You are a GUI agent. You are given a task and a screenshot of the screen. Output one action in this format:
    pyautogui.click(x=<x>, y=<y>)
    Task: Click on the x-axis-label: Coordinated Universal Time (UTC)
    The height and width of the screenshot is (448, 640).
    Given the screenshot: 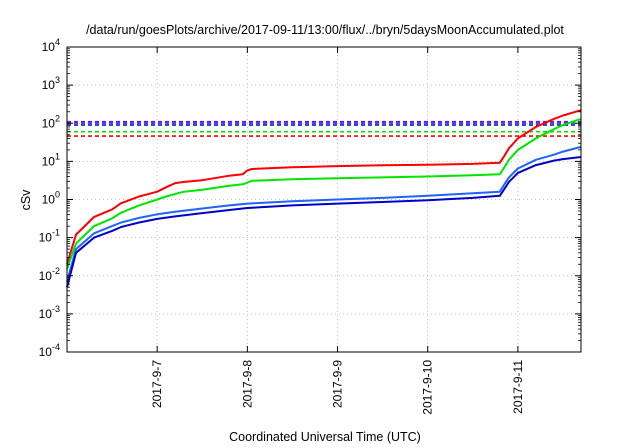 What is the action you would take?
    pyautogui.click(x=325, y=437)
    